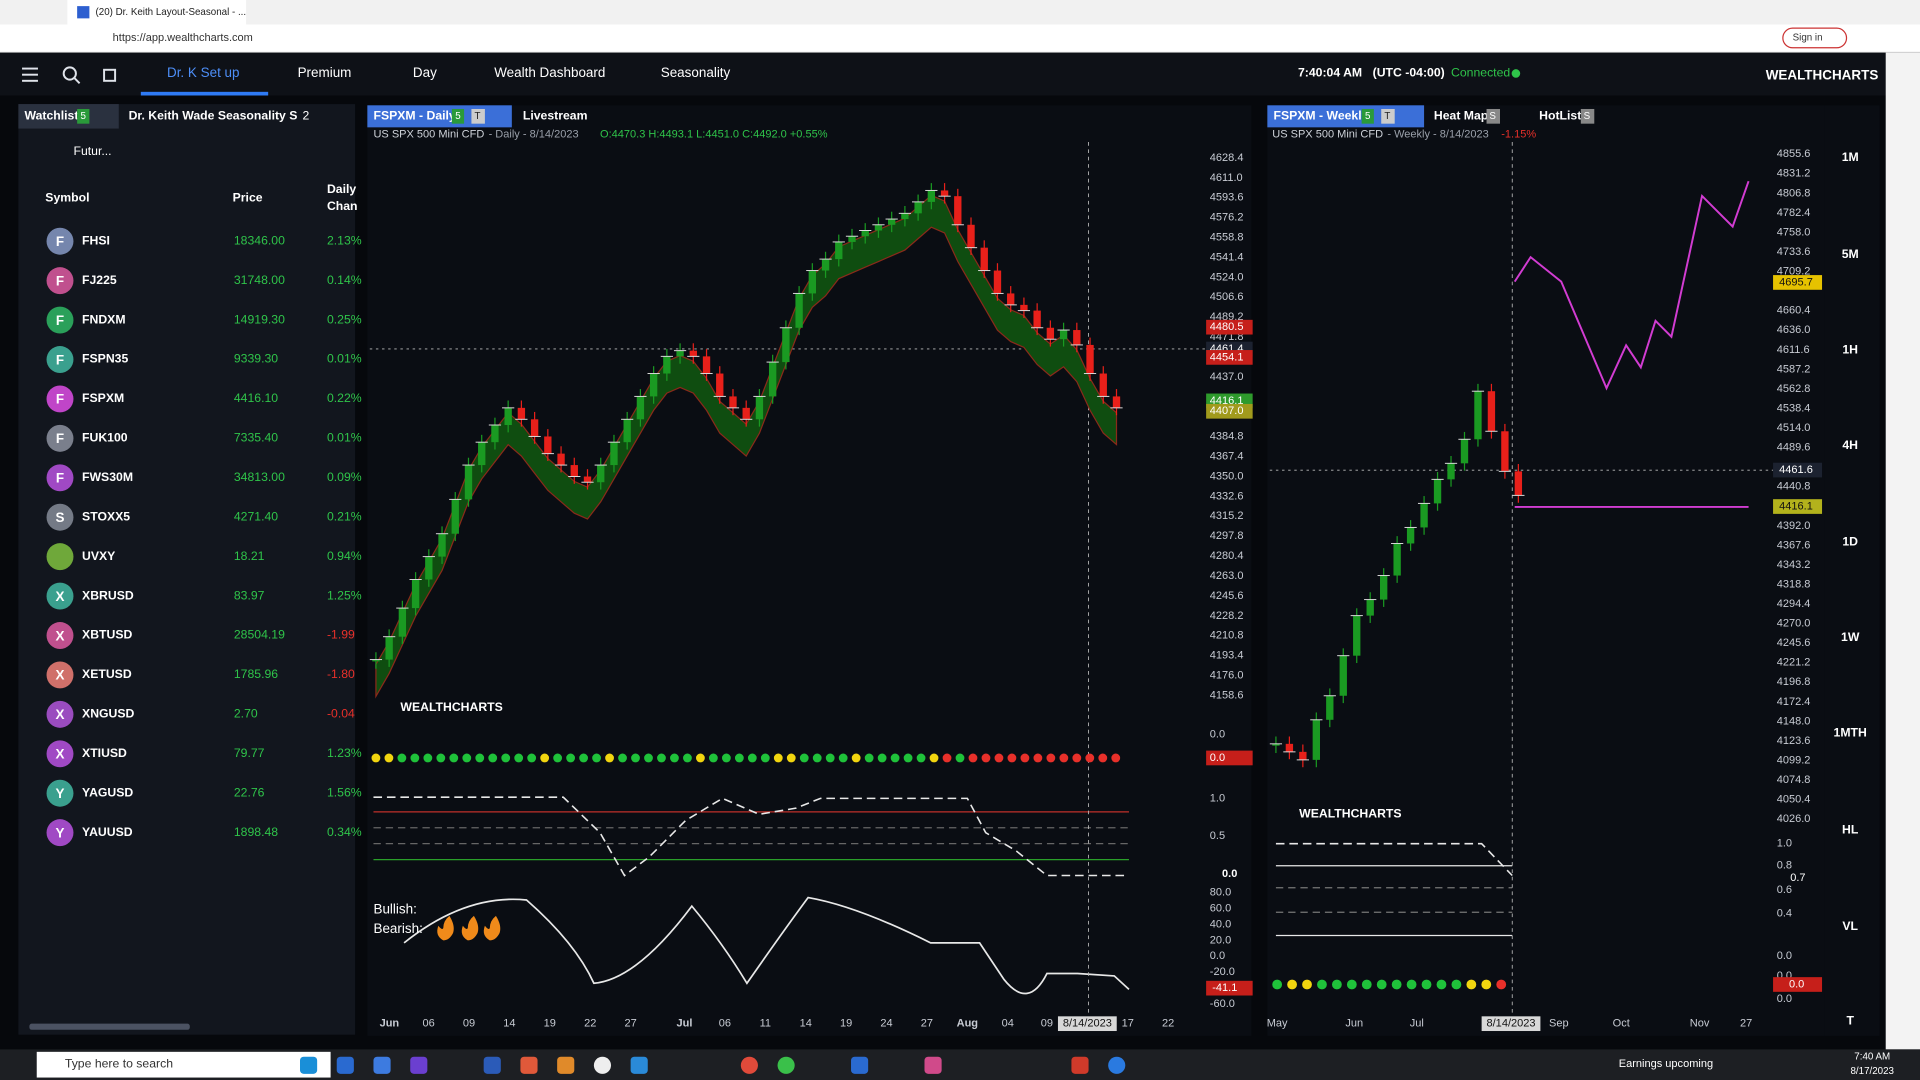 This screenshot has width=1920, height=1080. What do you see at coordinates (1850, 829) in the screenshot?
I see `timeframe-button: HL` at bounding box center [1850, 829].